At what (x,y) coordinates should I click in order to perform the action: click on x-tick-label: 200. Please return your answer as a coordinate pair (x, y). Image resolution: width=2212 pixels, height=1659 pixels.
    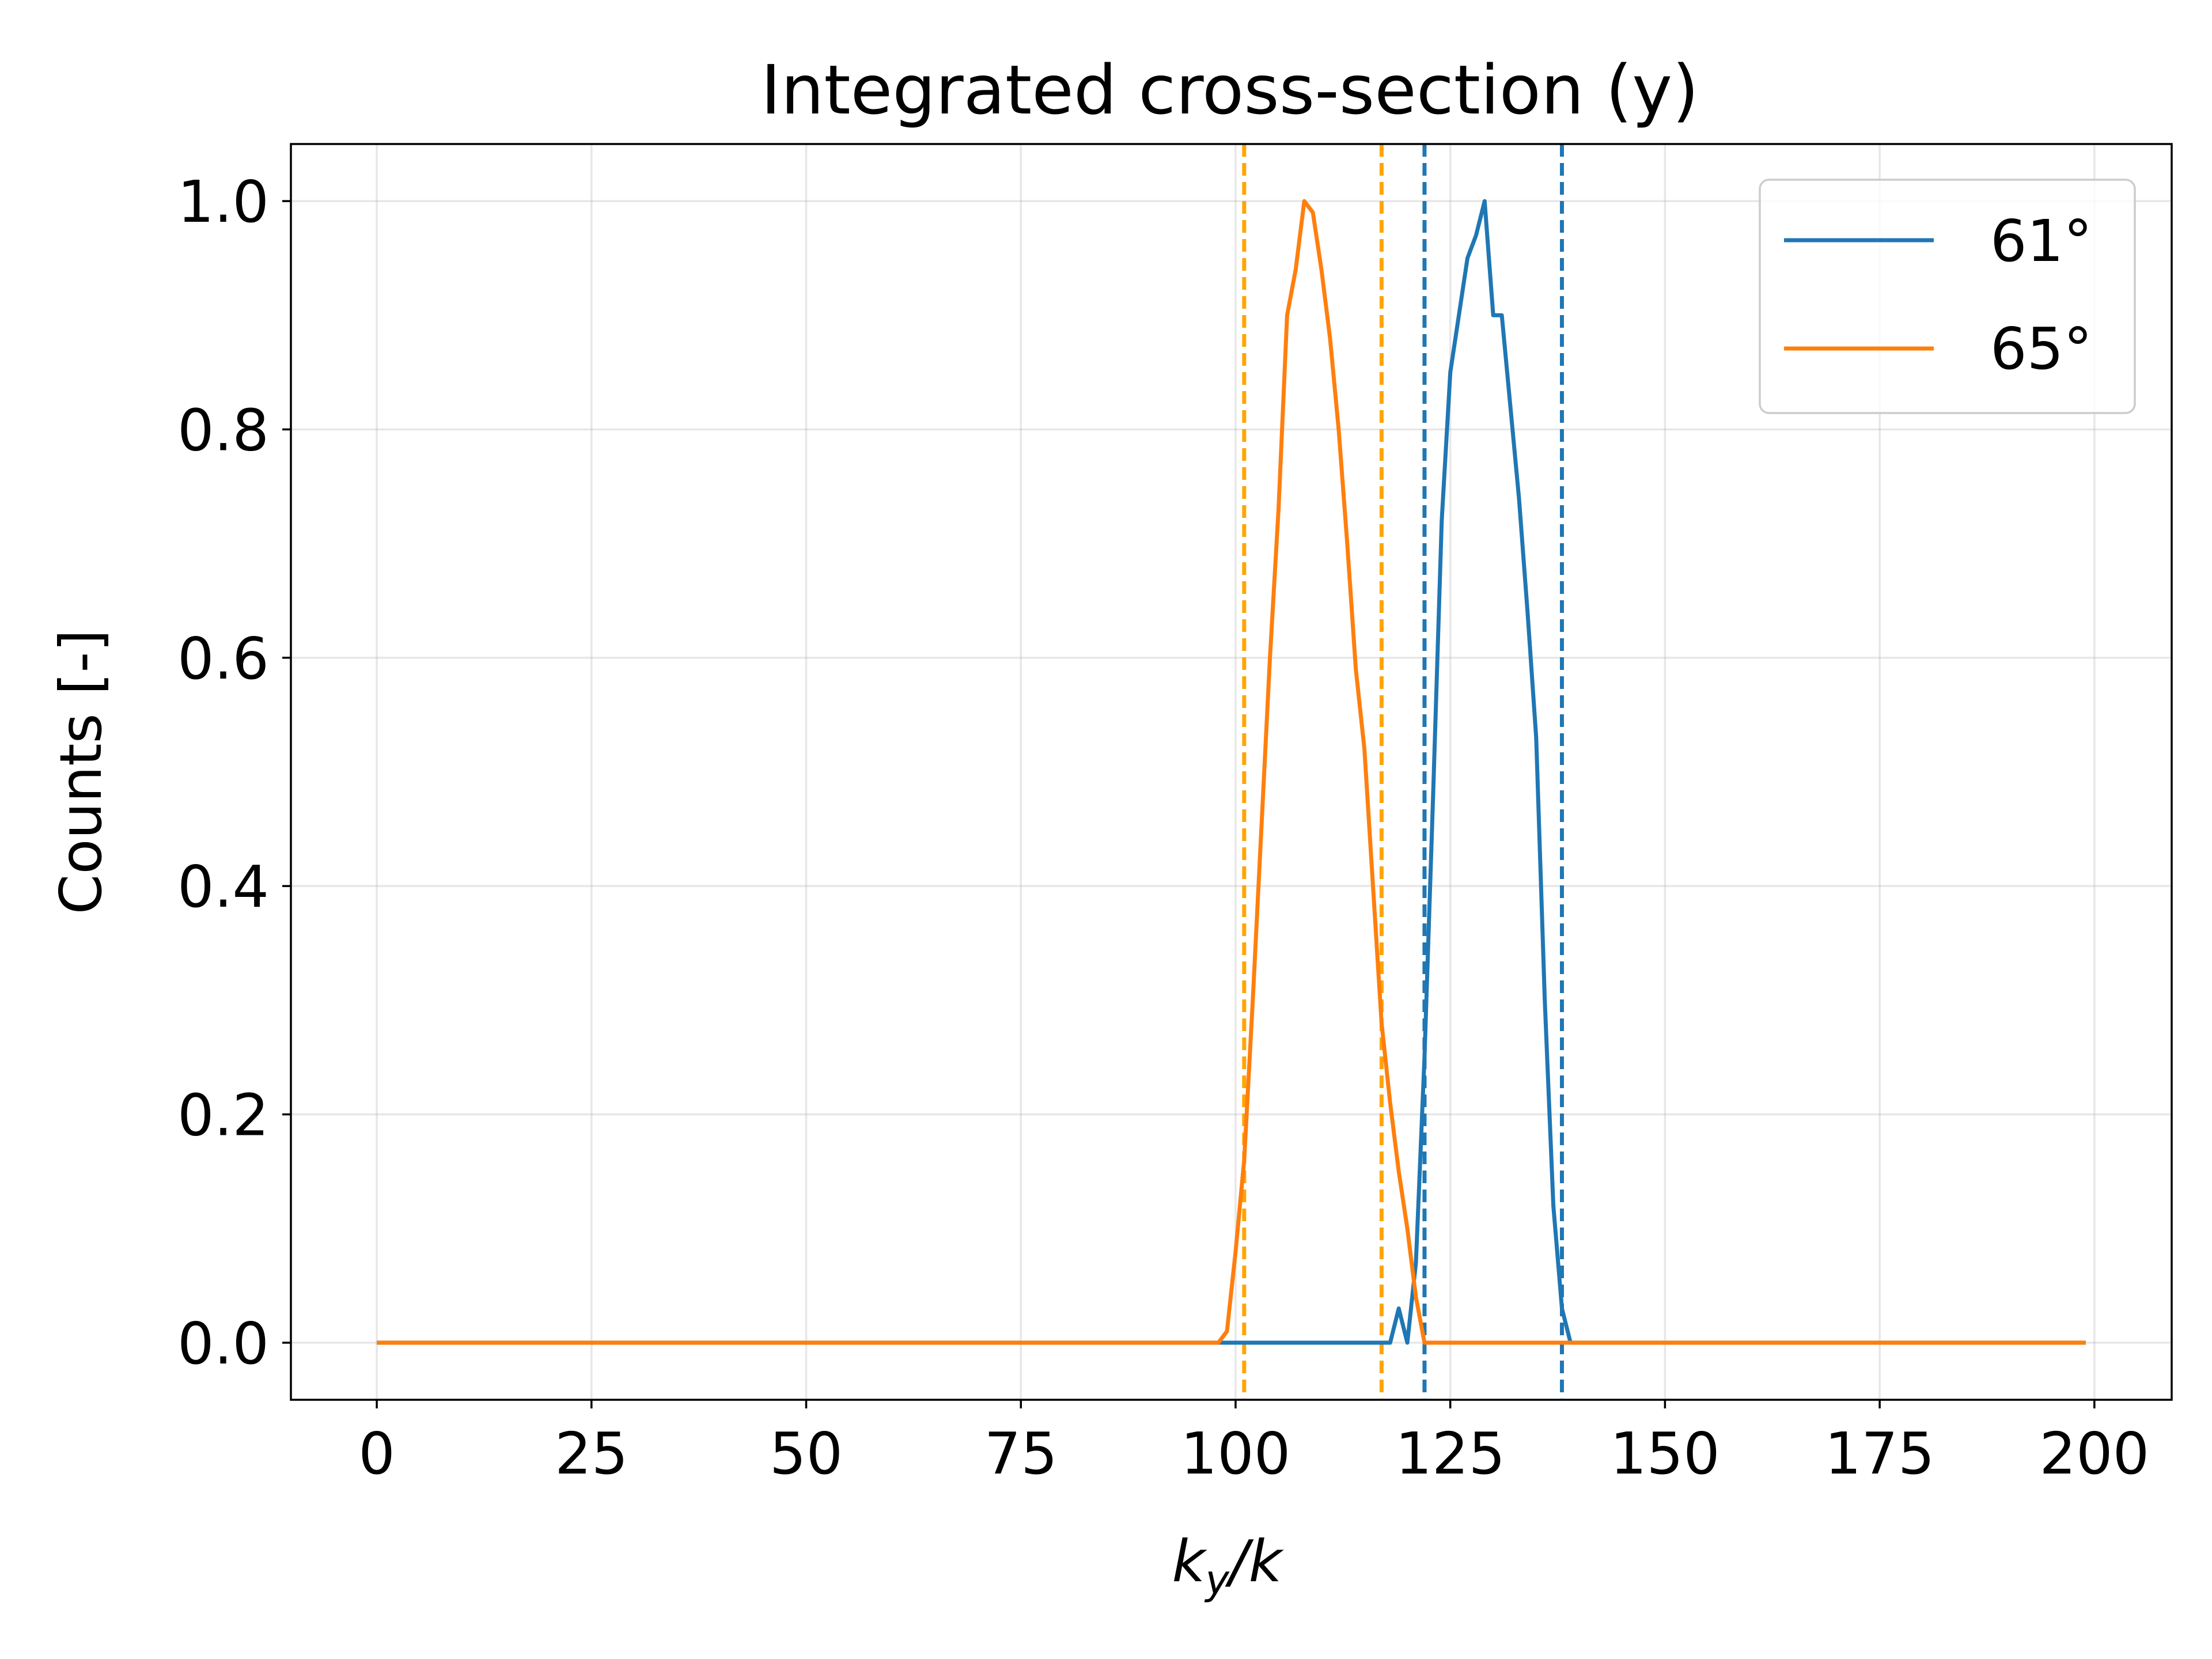
    Looking at the image, I should click on (2094, 1453).